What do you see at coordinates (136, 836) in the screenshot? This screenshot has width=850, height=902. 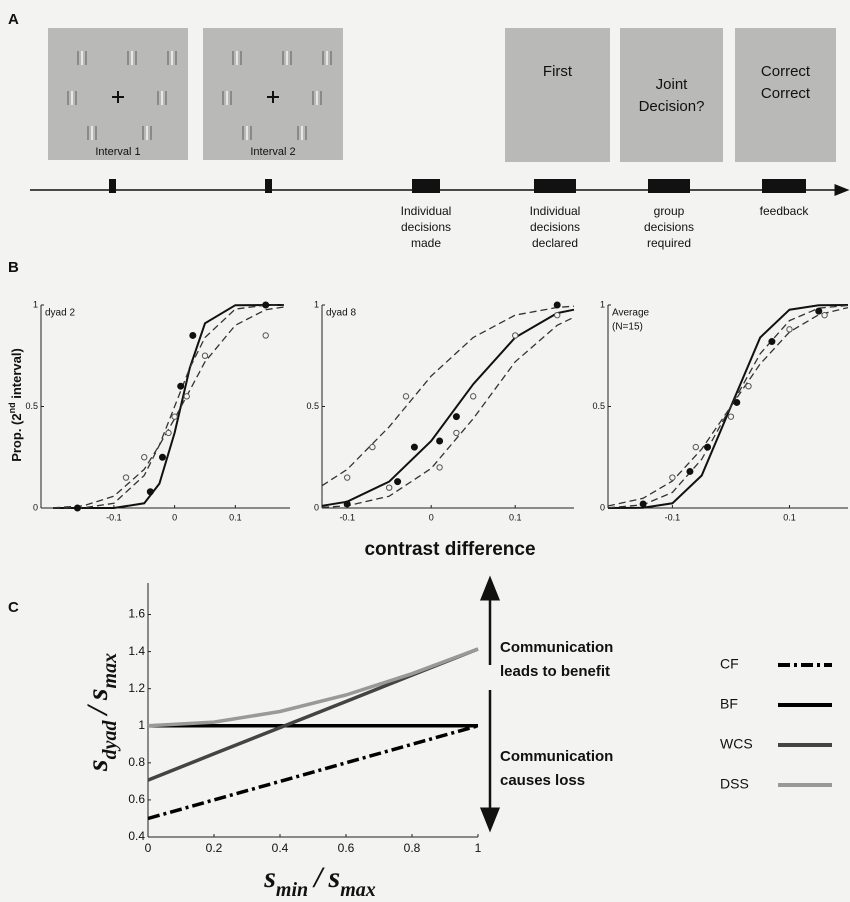 I see `y-tick-label: 0.4` at bounding box center [136, 836].